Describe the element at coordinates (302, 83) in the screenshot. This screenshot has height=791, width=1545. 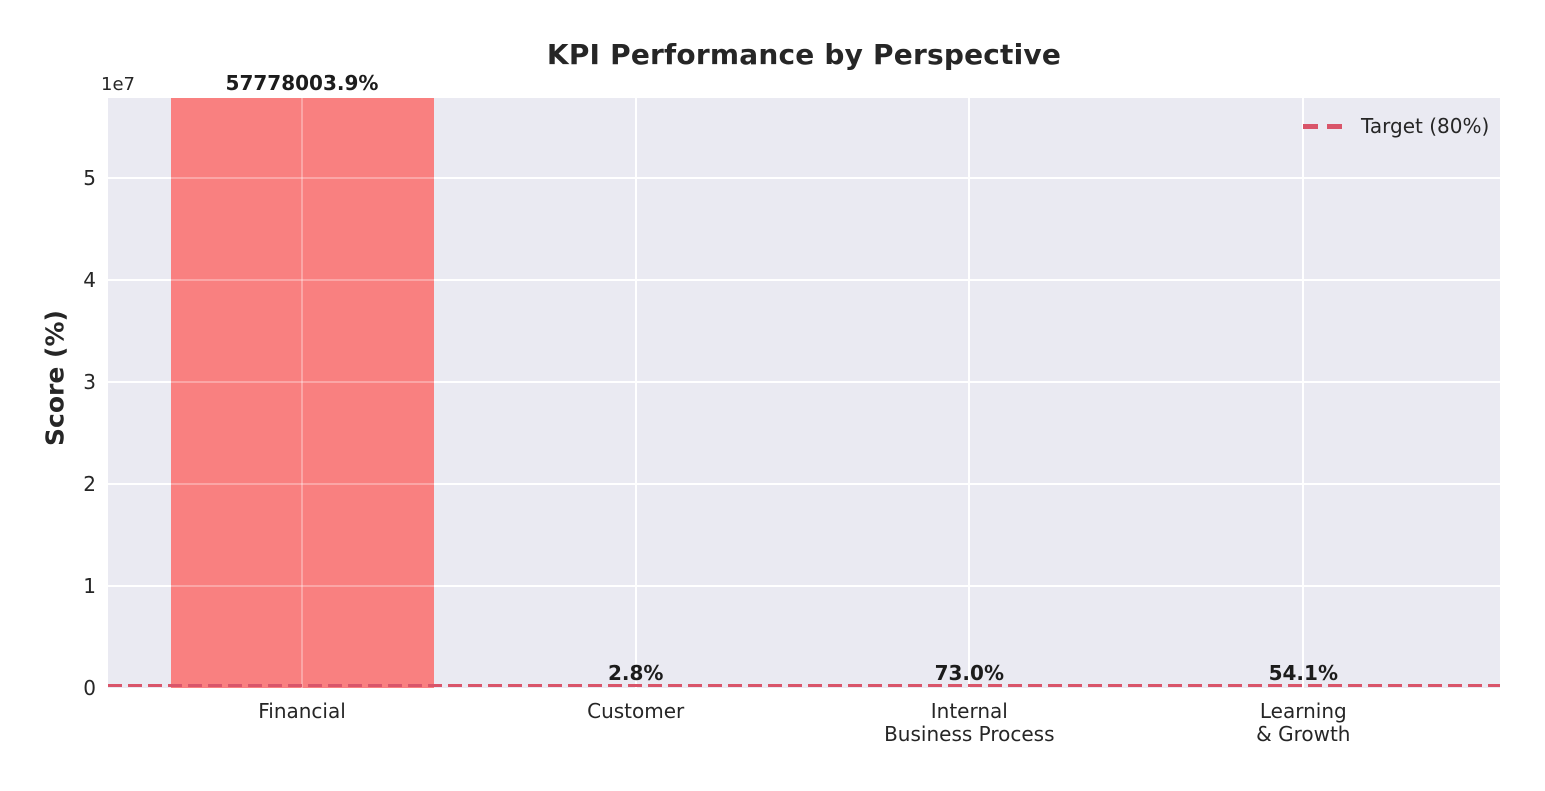
I see `bar-value-label: 57778003.9%` at that location.